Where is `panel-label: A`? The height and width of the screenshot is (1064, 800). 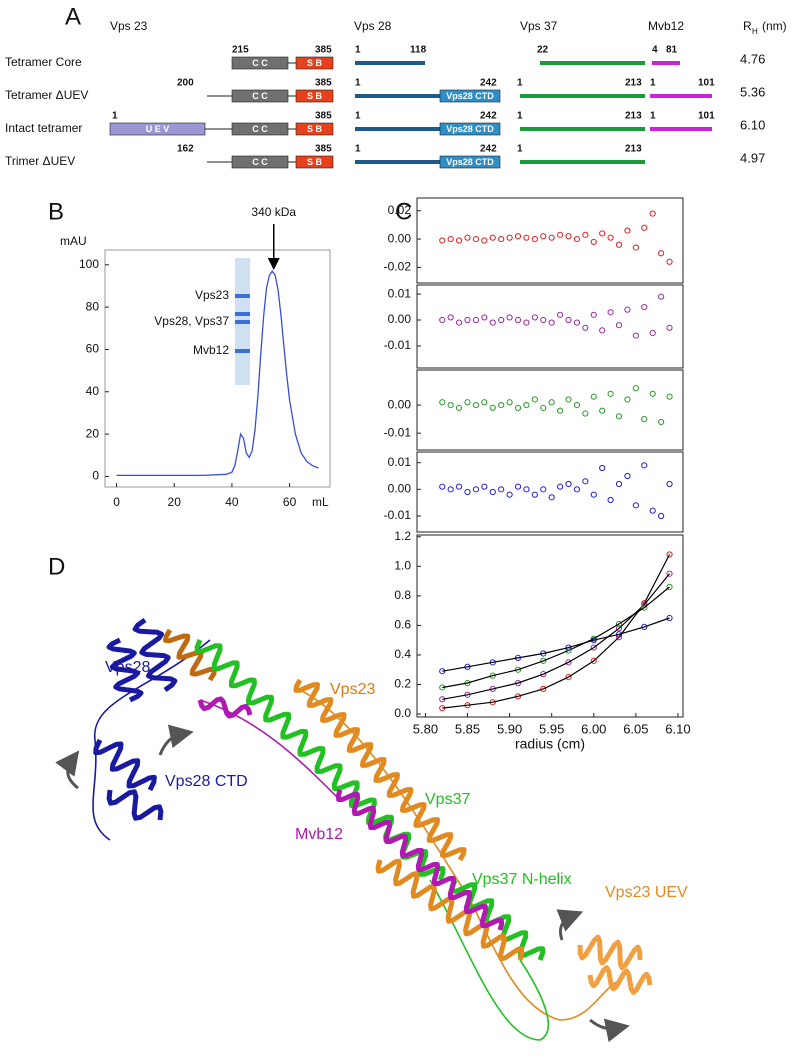
panel-label: A is located at coordinates (73, 16).